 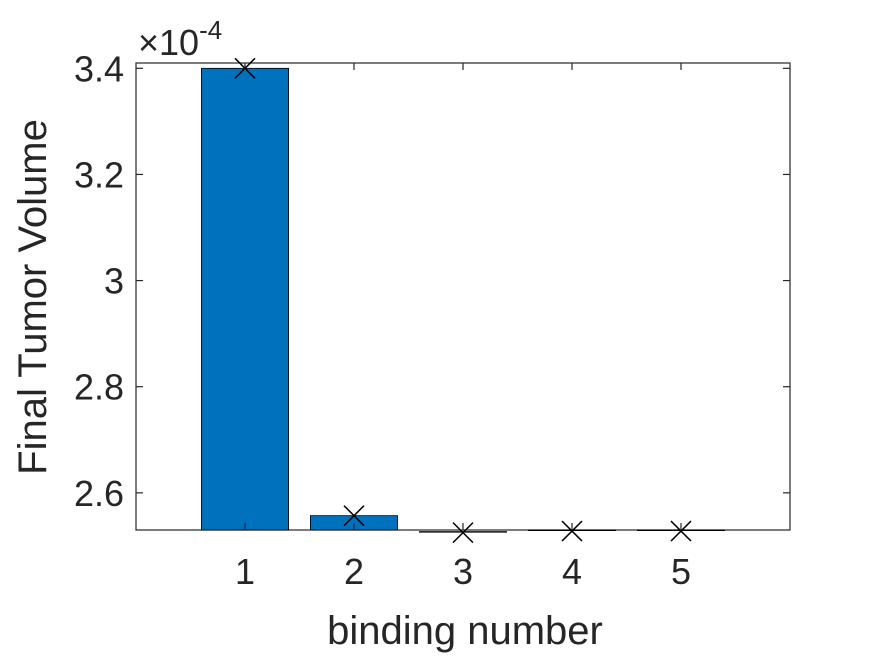 I want to click on y-axis-exponent: ×10⁻⁴, so click(x=180, y=39).